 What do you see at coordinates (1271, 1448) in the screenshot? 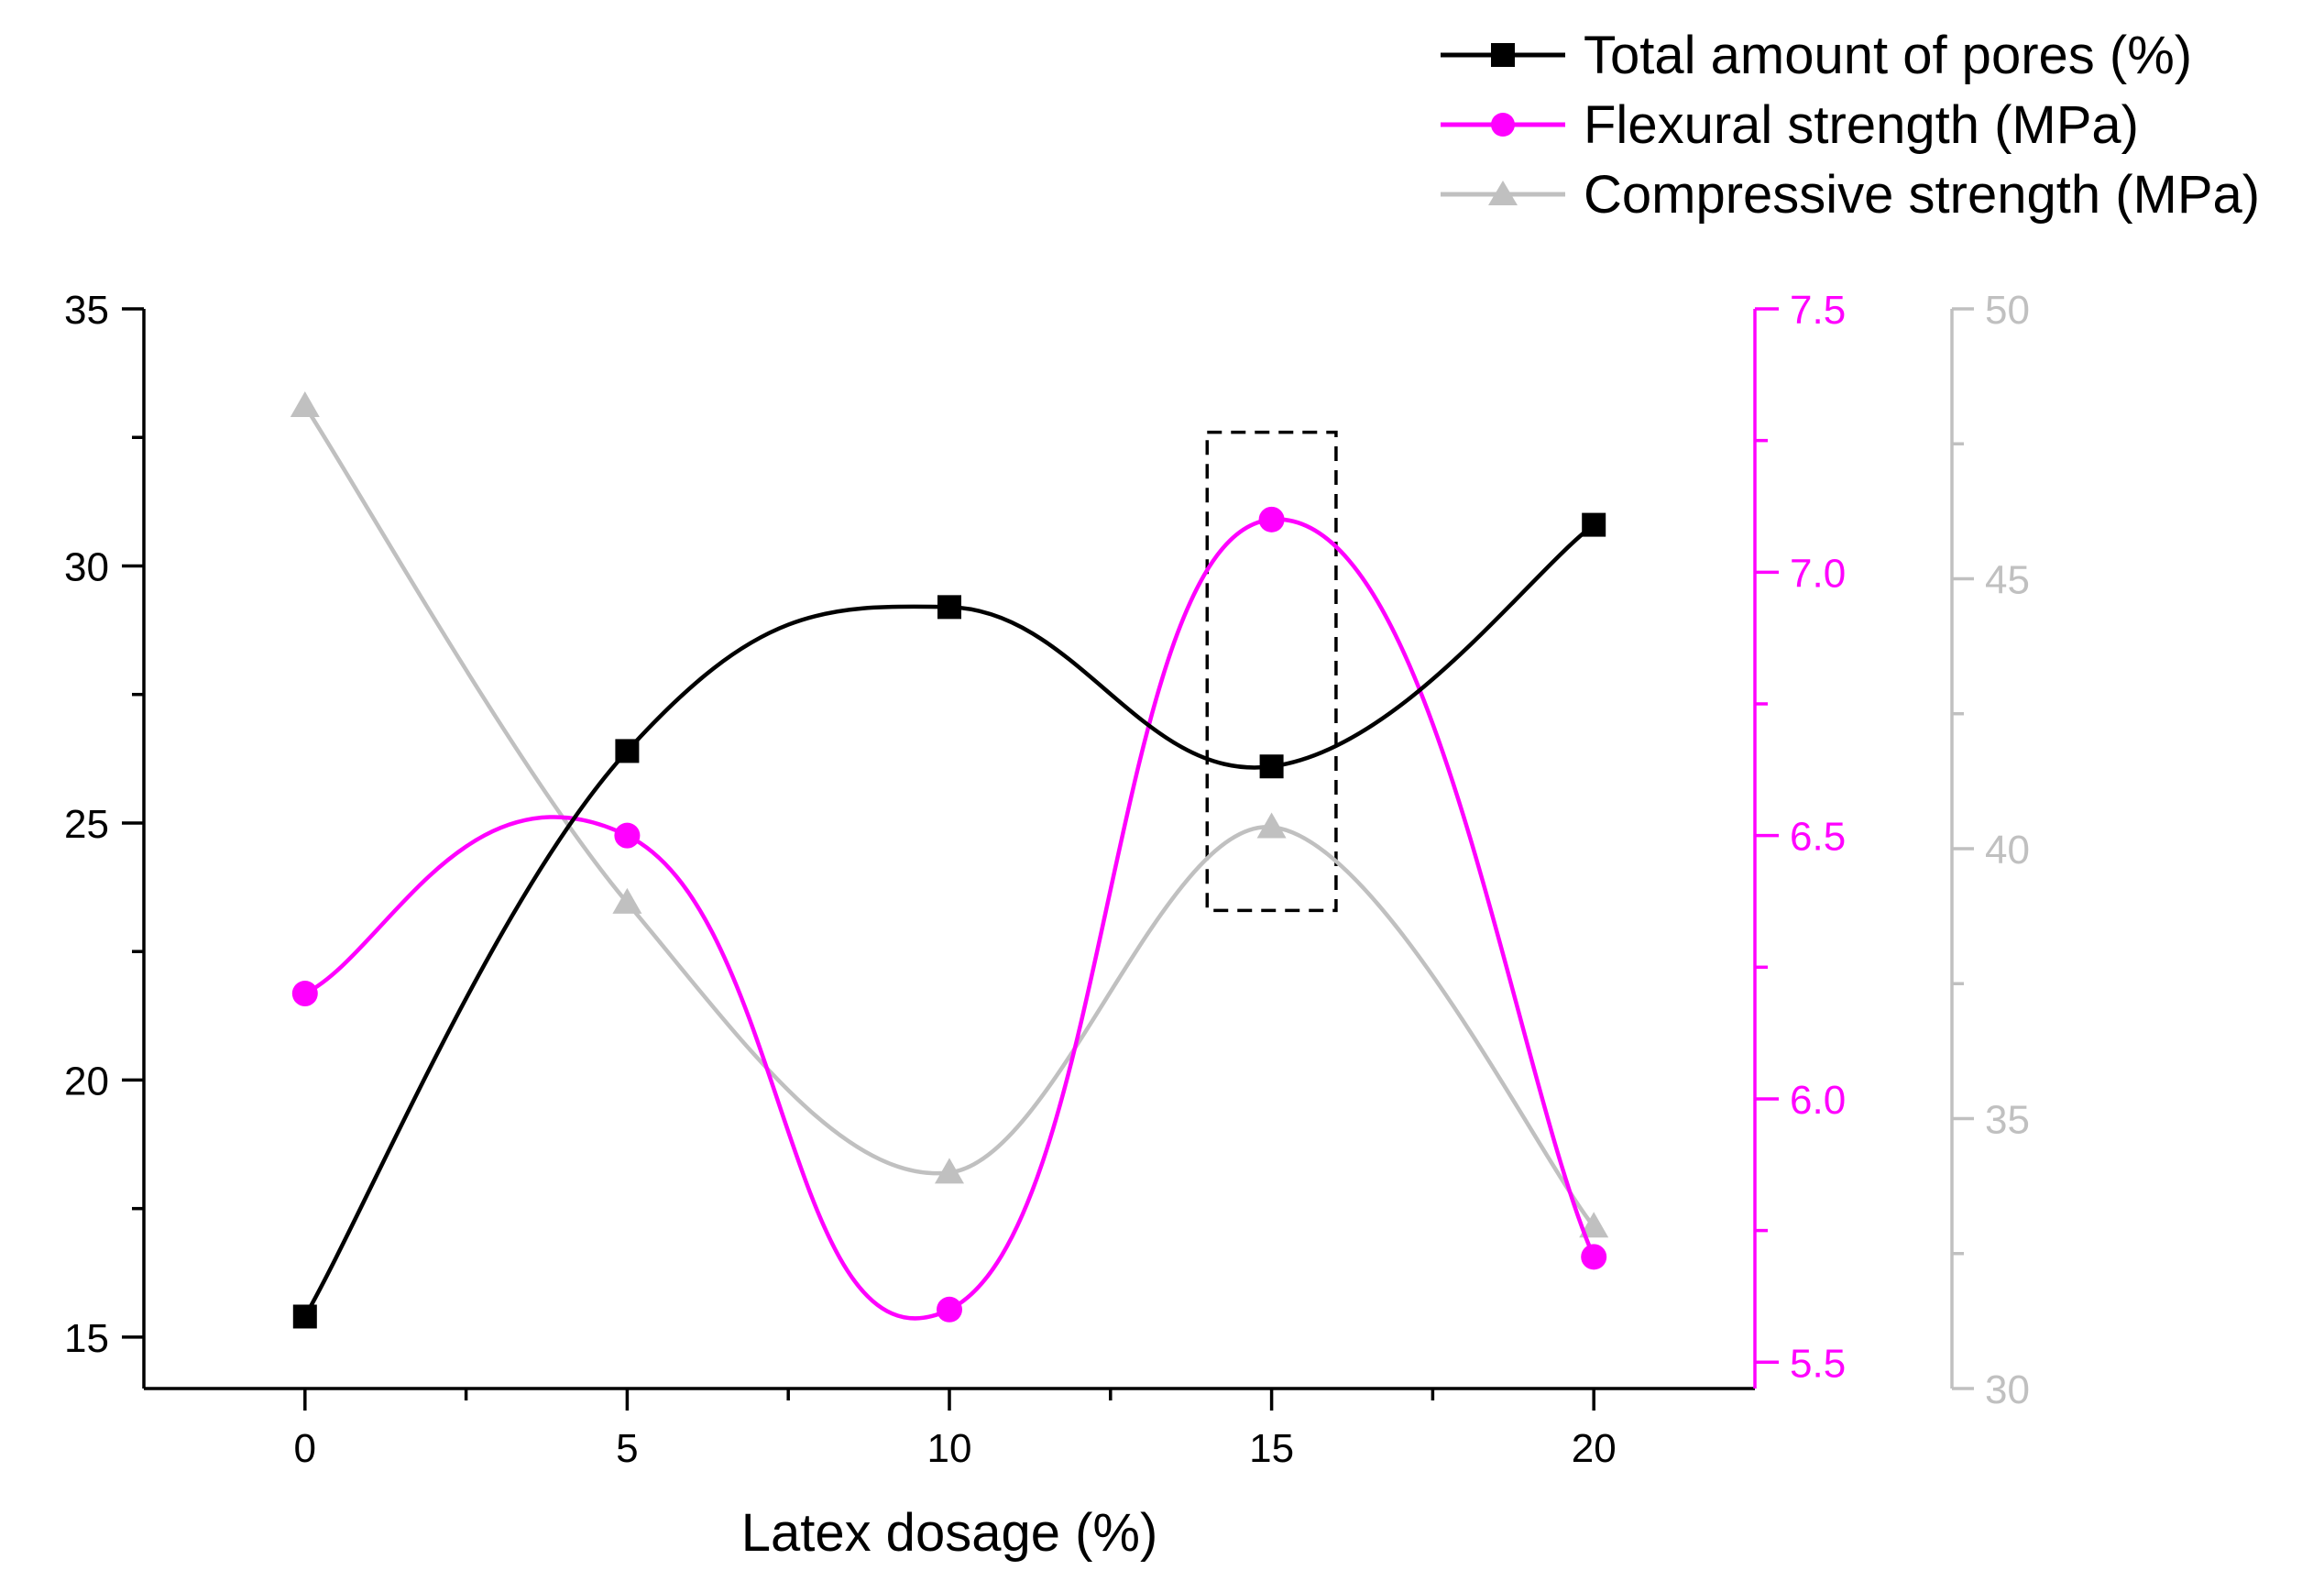
I see `x-tick-label: 15` at bounding box center [1271, 1448].